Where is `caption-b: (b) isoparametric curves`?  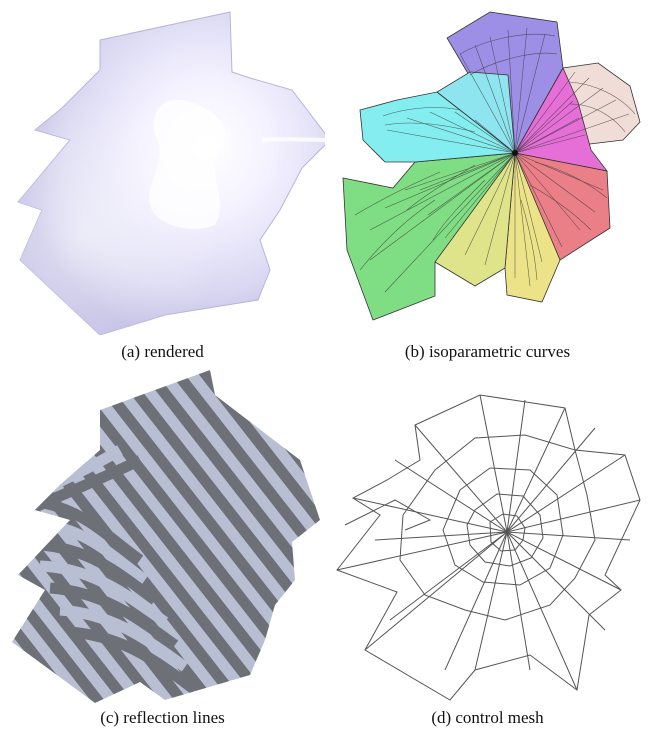 caption-b: (b) isoparametric curves is located at coordinates (487, 351).